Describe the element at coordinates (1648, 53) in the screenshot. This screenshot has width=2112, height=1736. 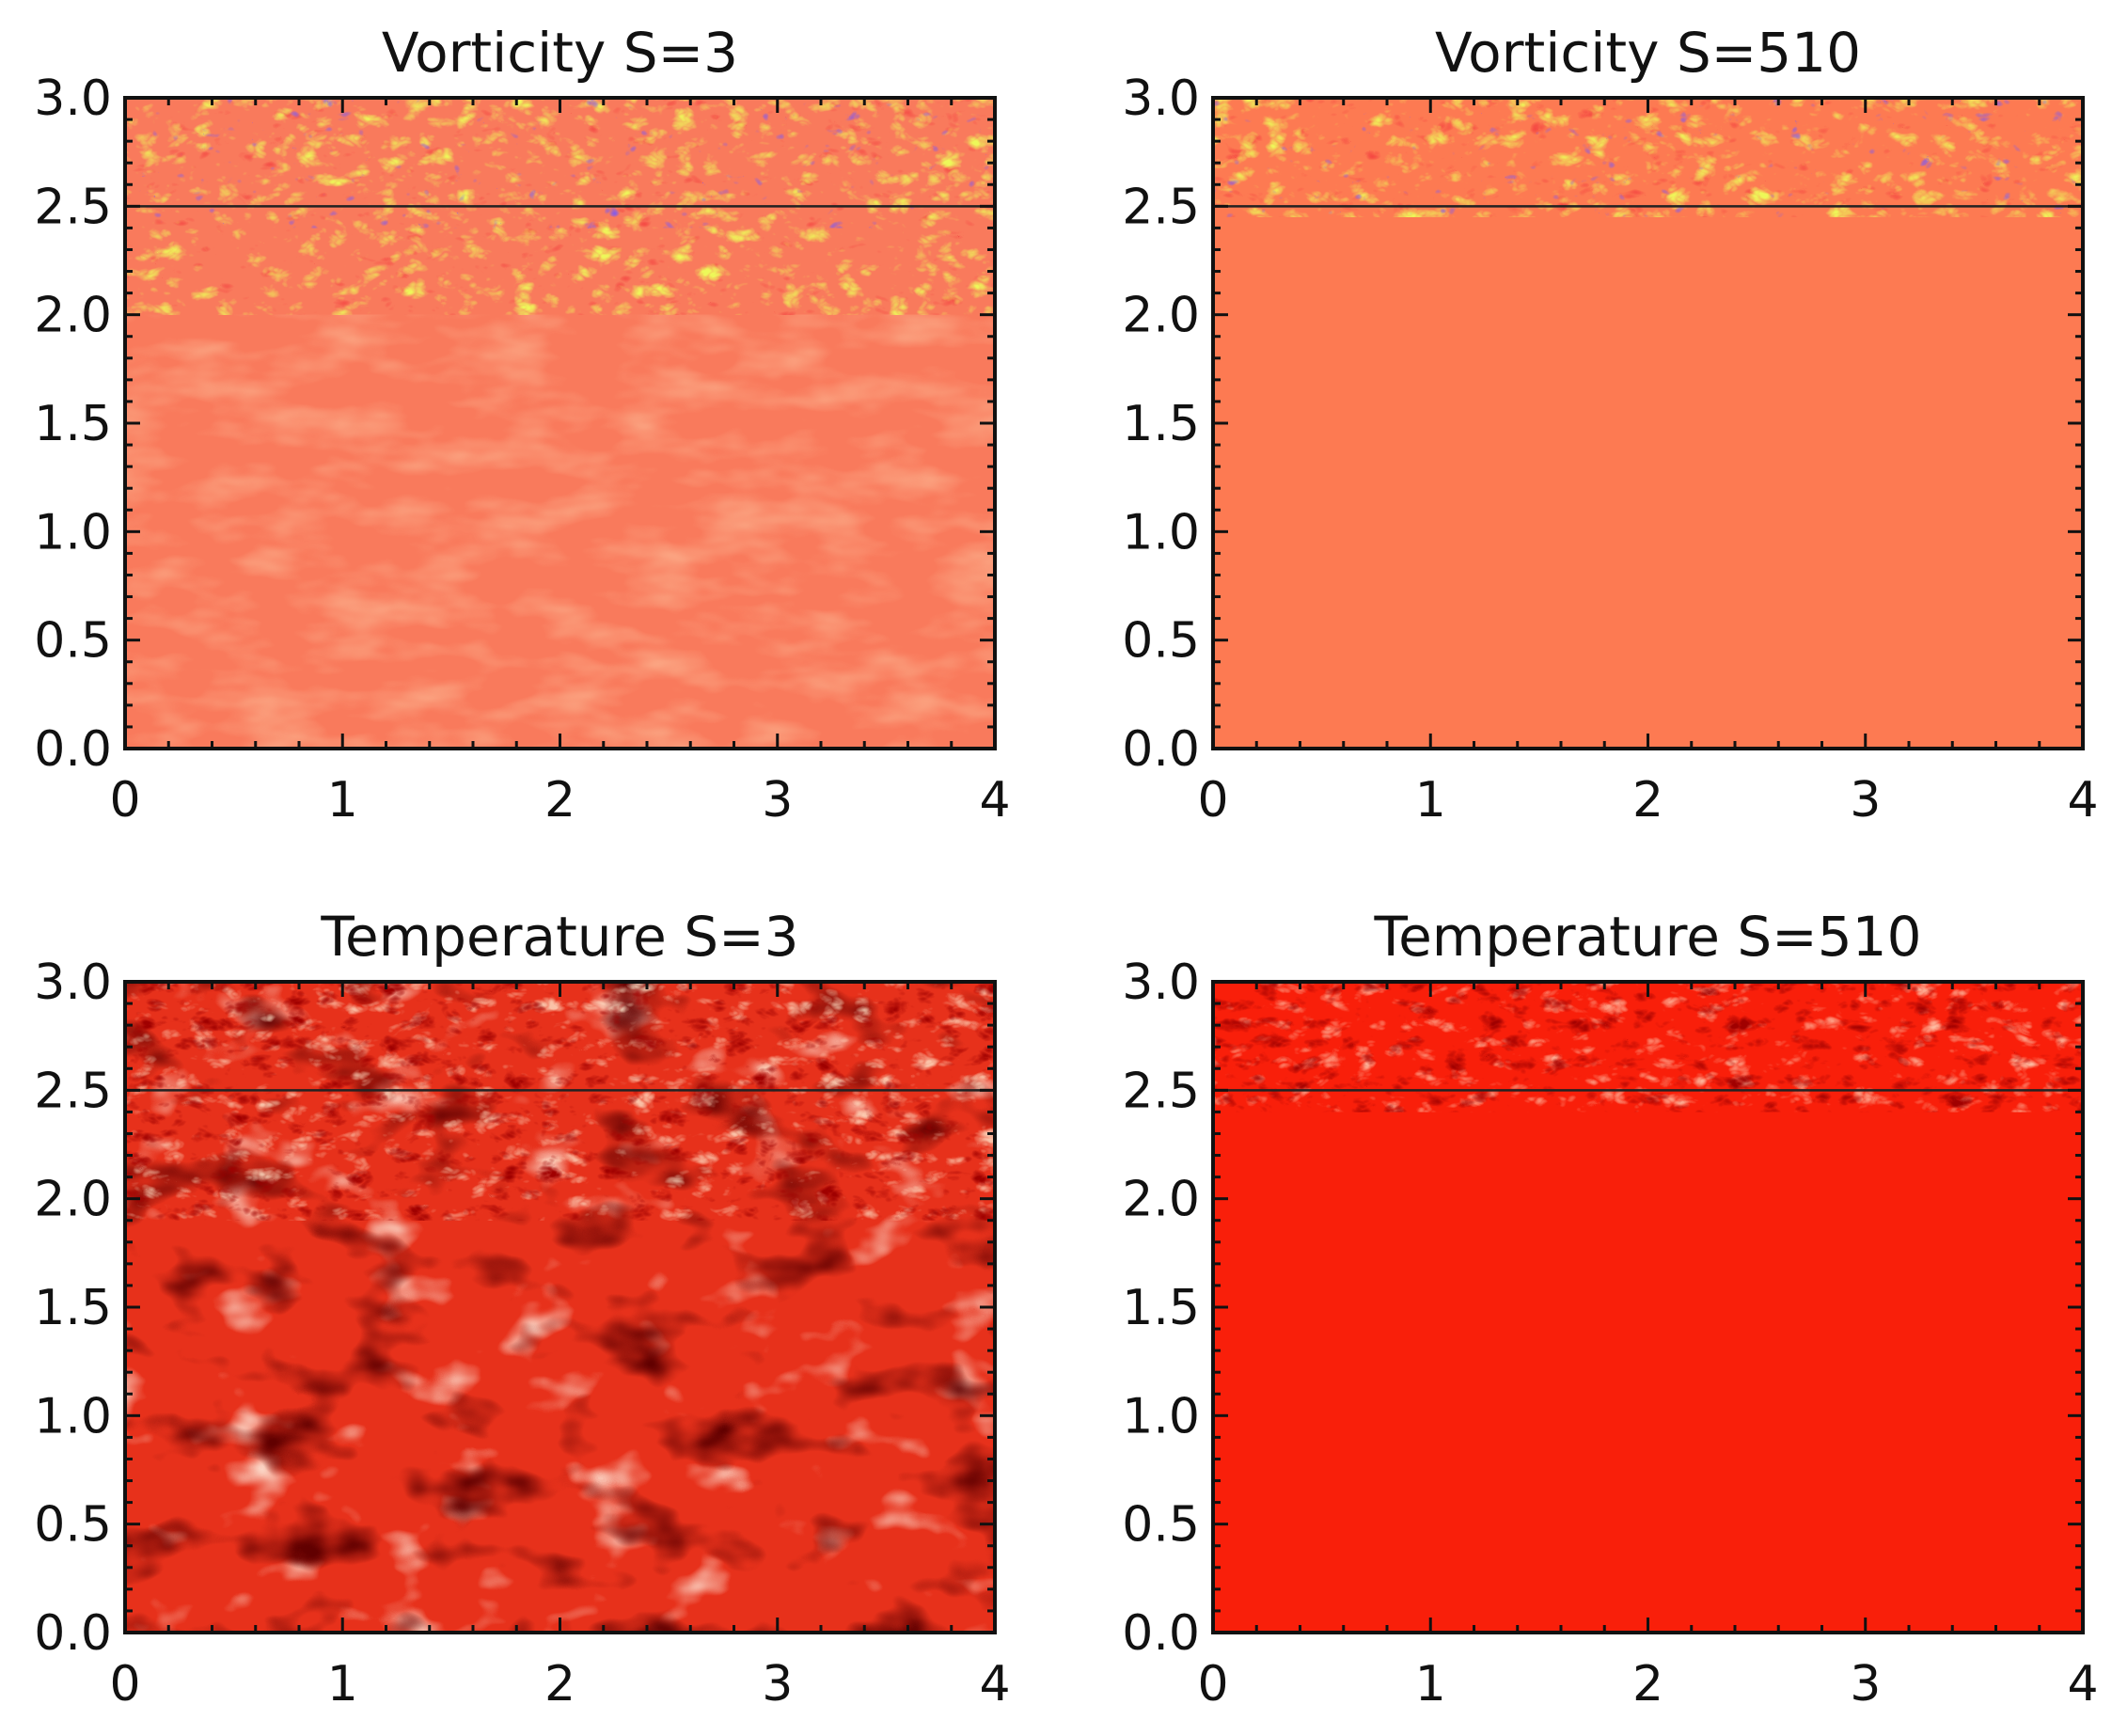
I see `panel-title: Vorticity S=510` at that location.